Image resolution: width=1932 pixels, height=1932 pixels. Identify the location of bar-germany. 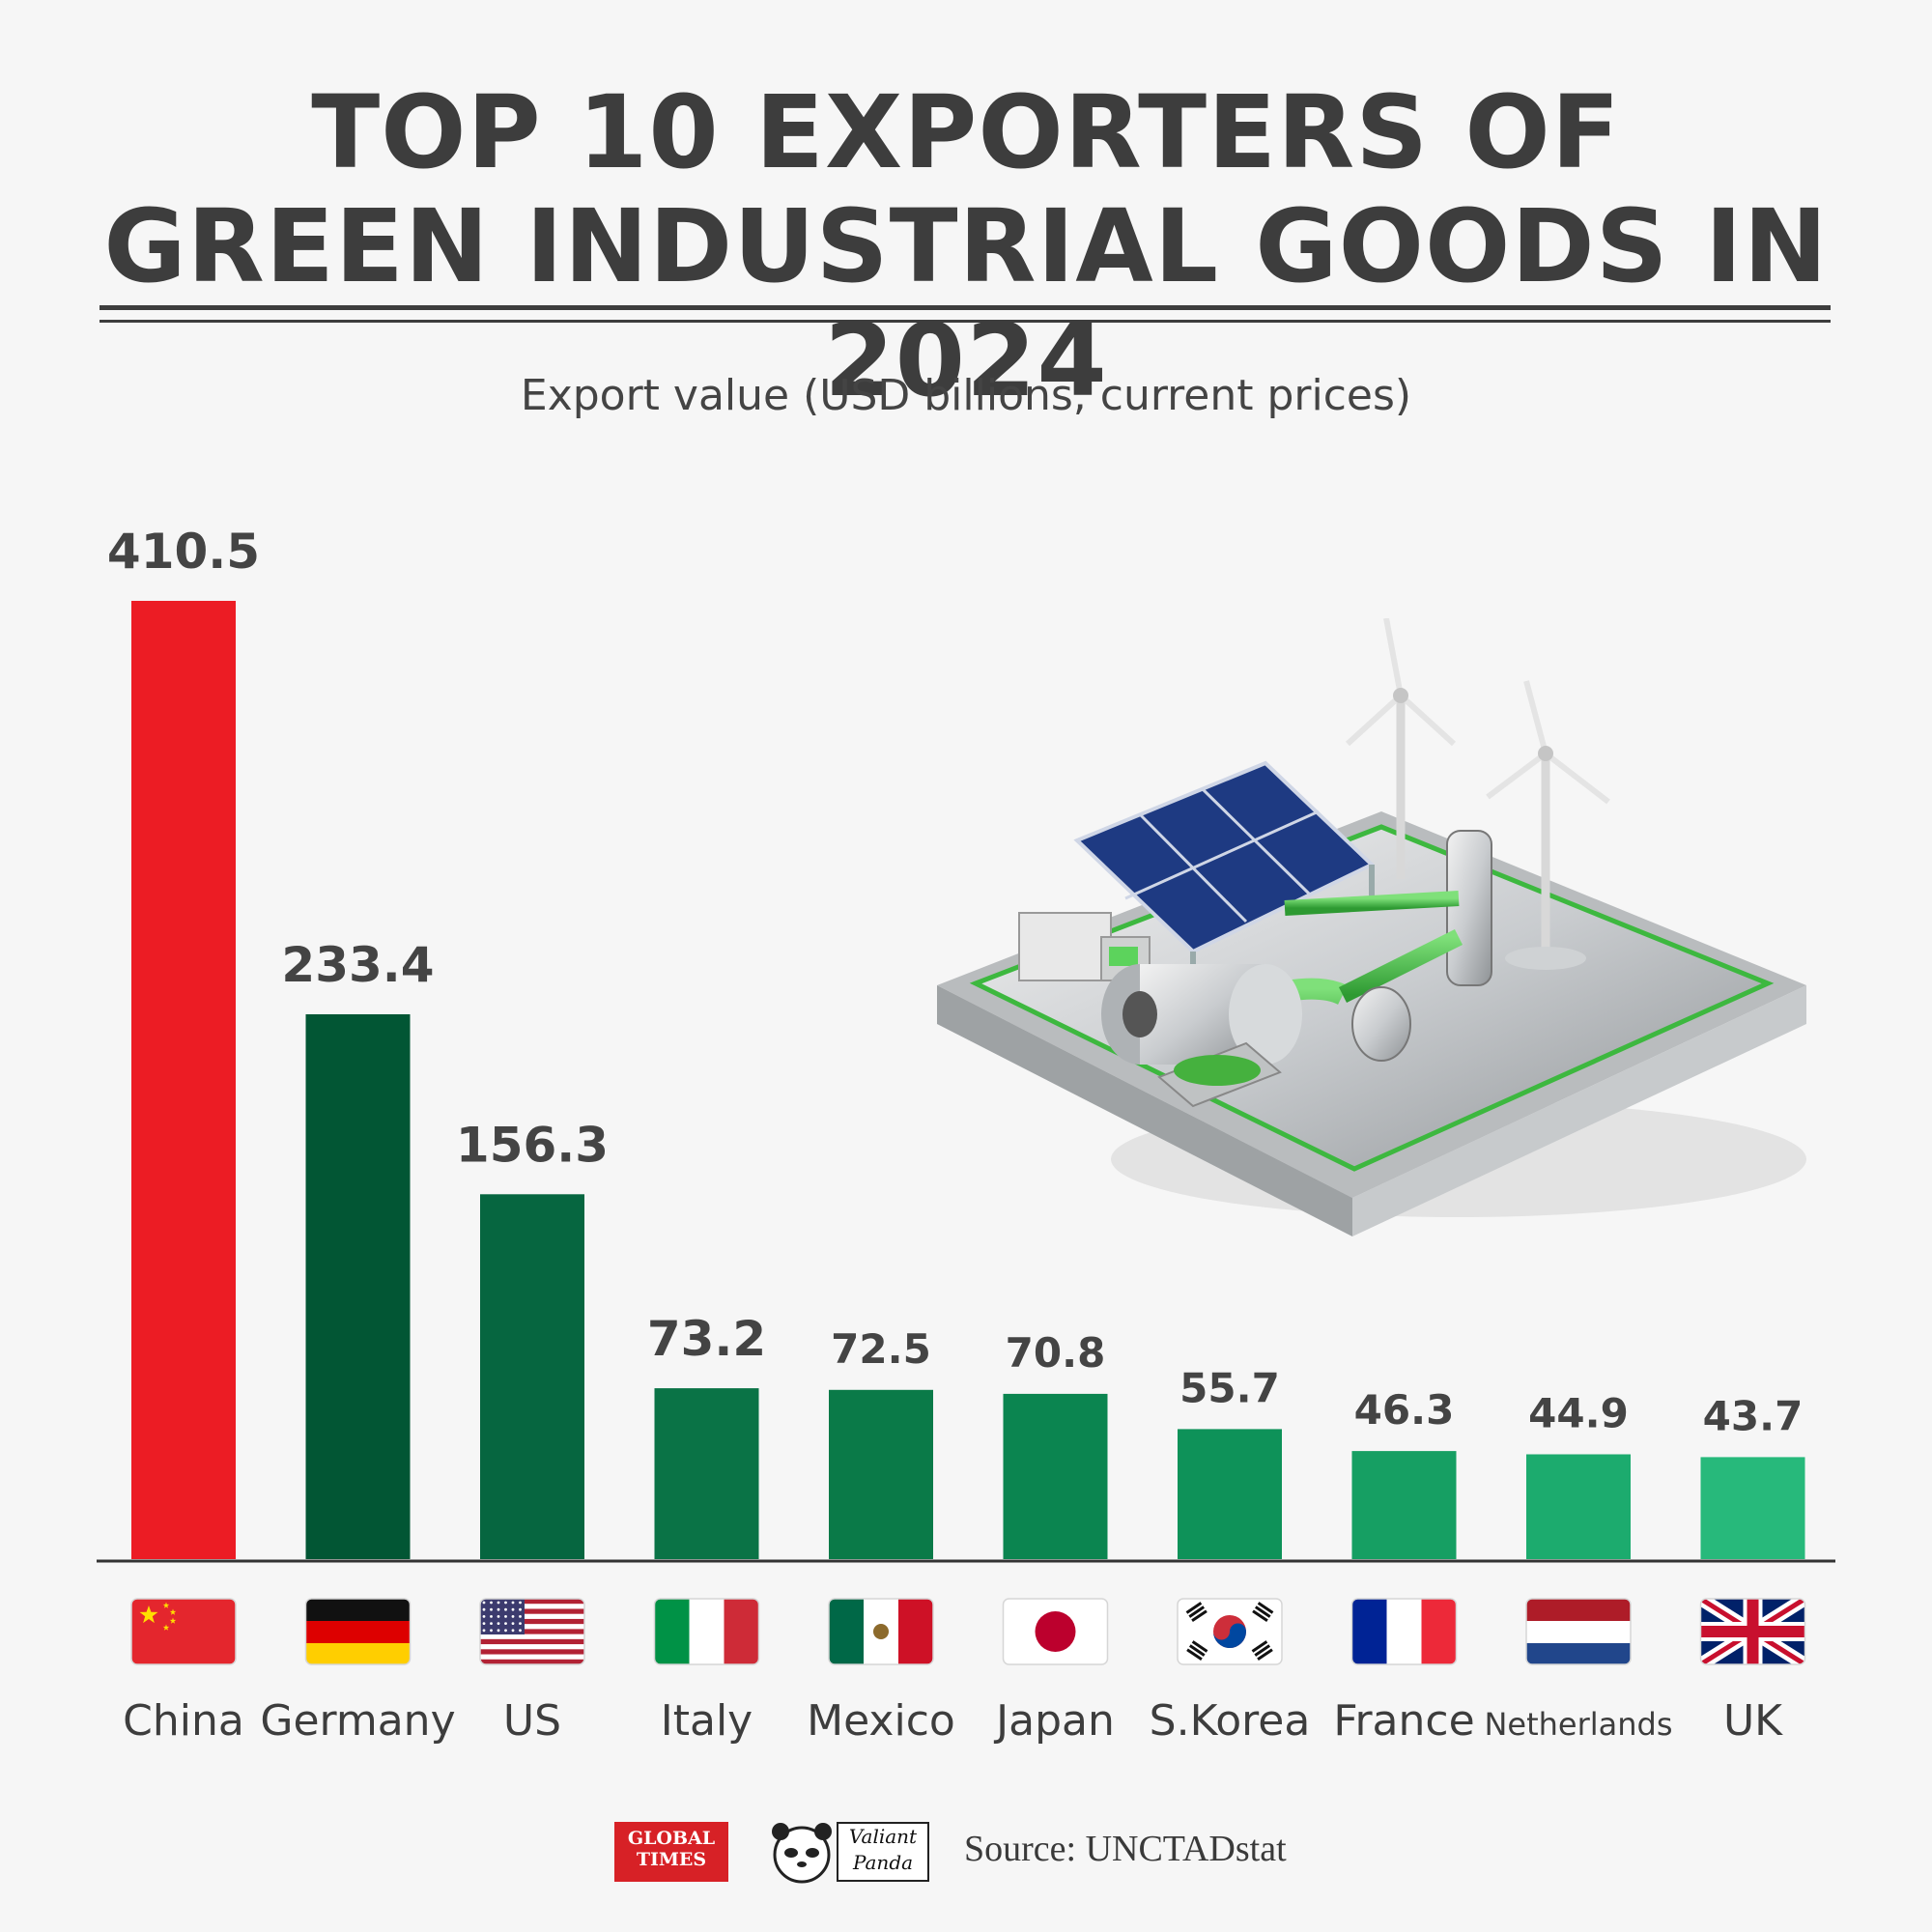
(358, 1286).